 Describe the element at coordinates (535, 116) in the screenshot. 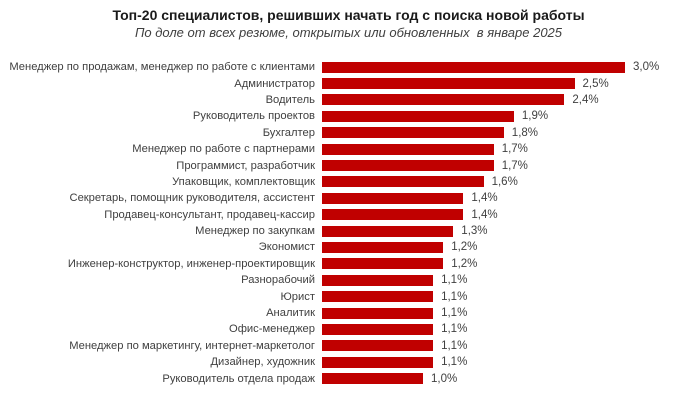

I see `value-label: 1,9%` at that location.